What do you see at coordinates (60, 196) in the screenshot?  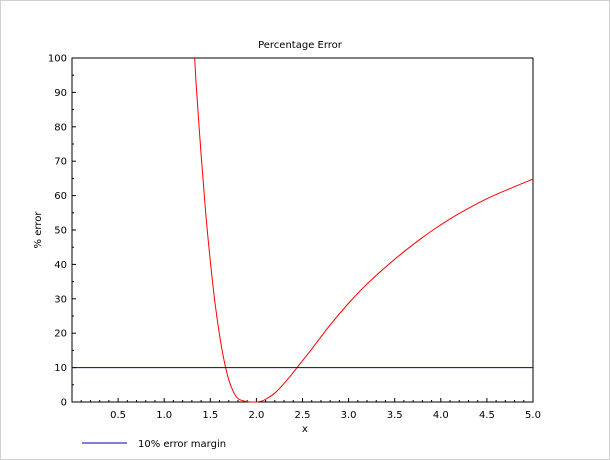 I see `y-tick-label: 60` at bounding box center [60, 196].